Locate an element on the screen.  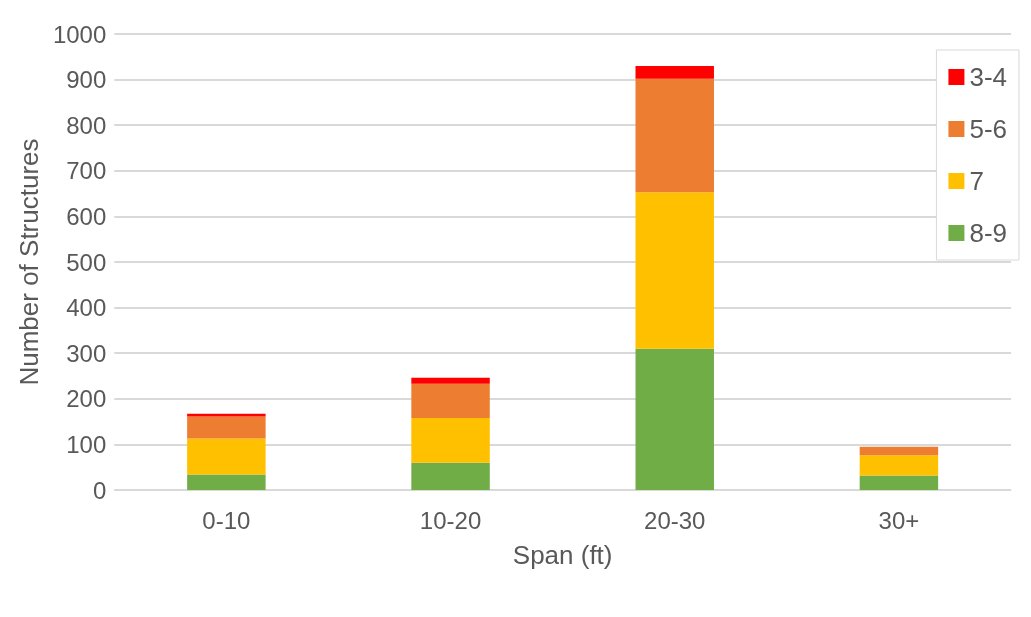
legend-label: 7 is located at coordinates (976, 181).